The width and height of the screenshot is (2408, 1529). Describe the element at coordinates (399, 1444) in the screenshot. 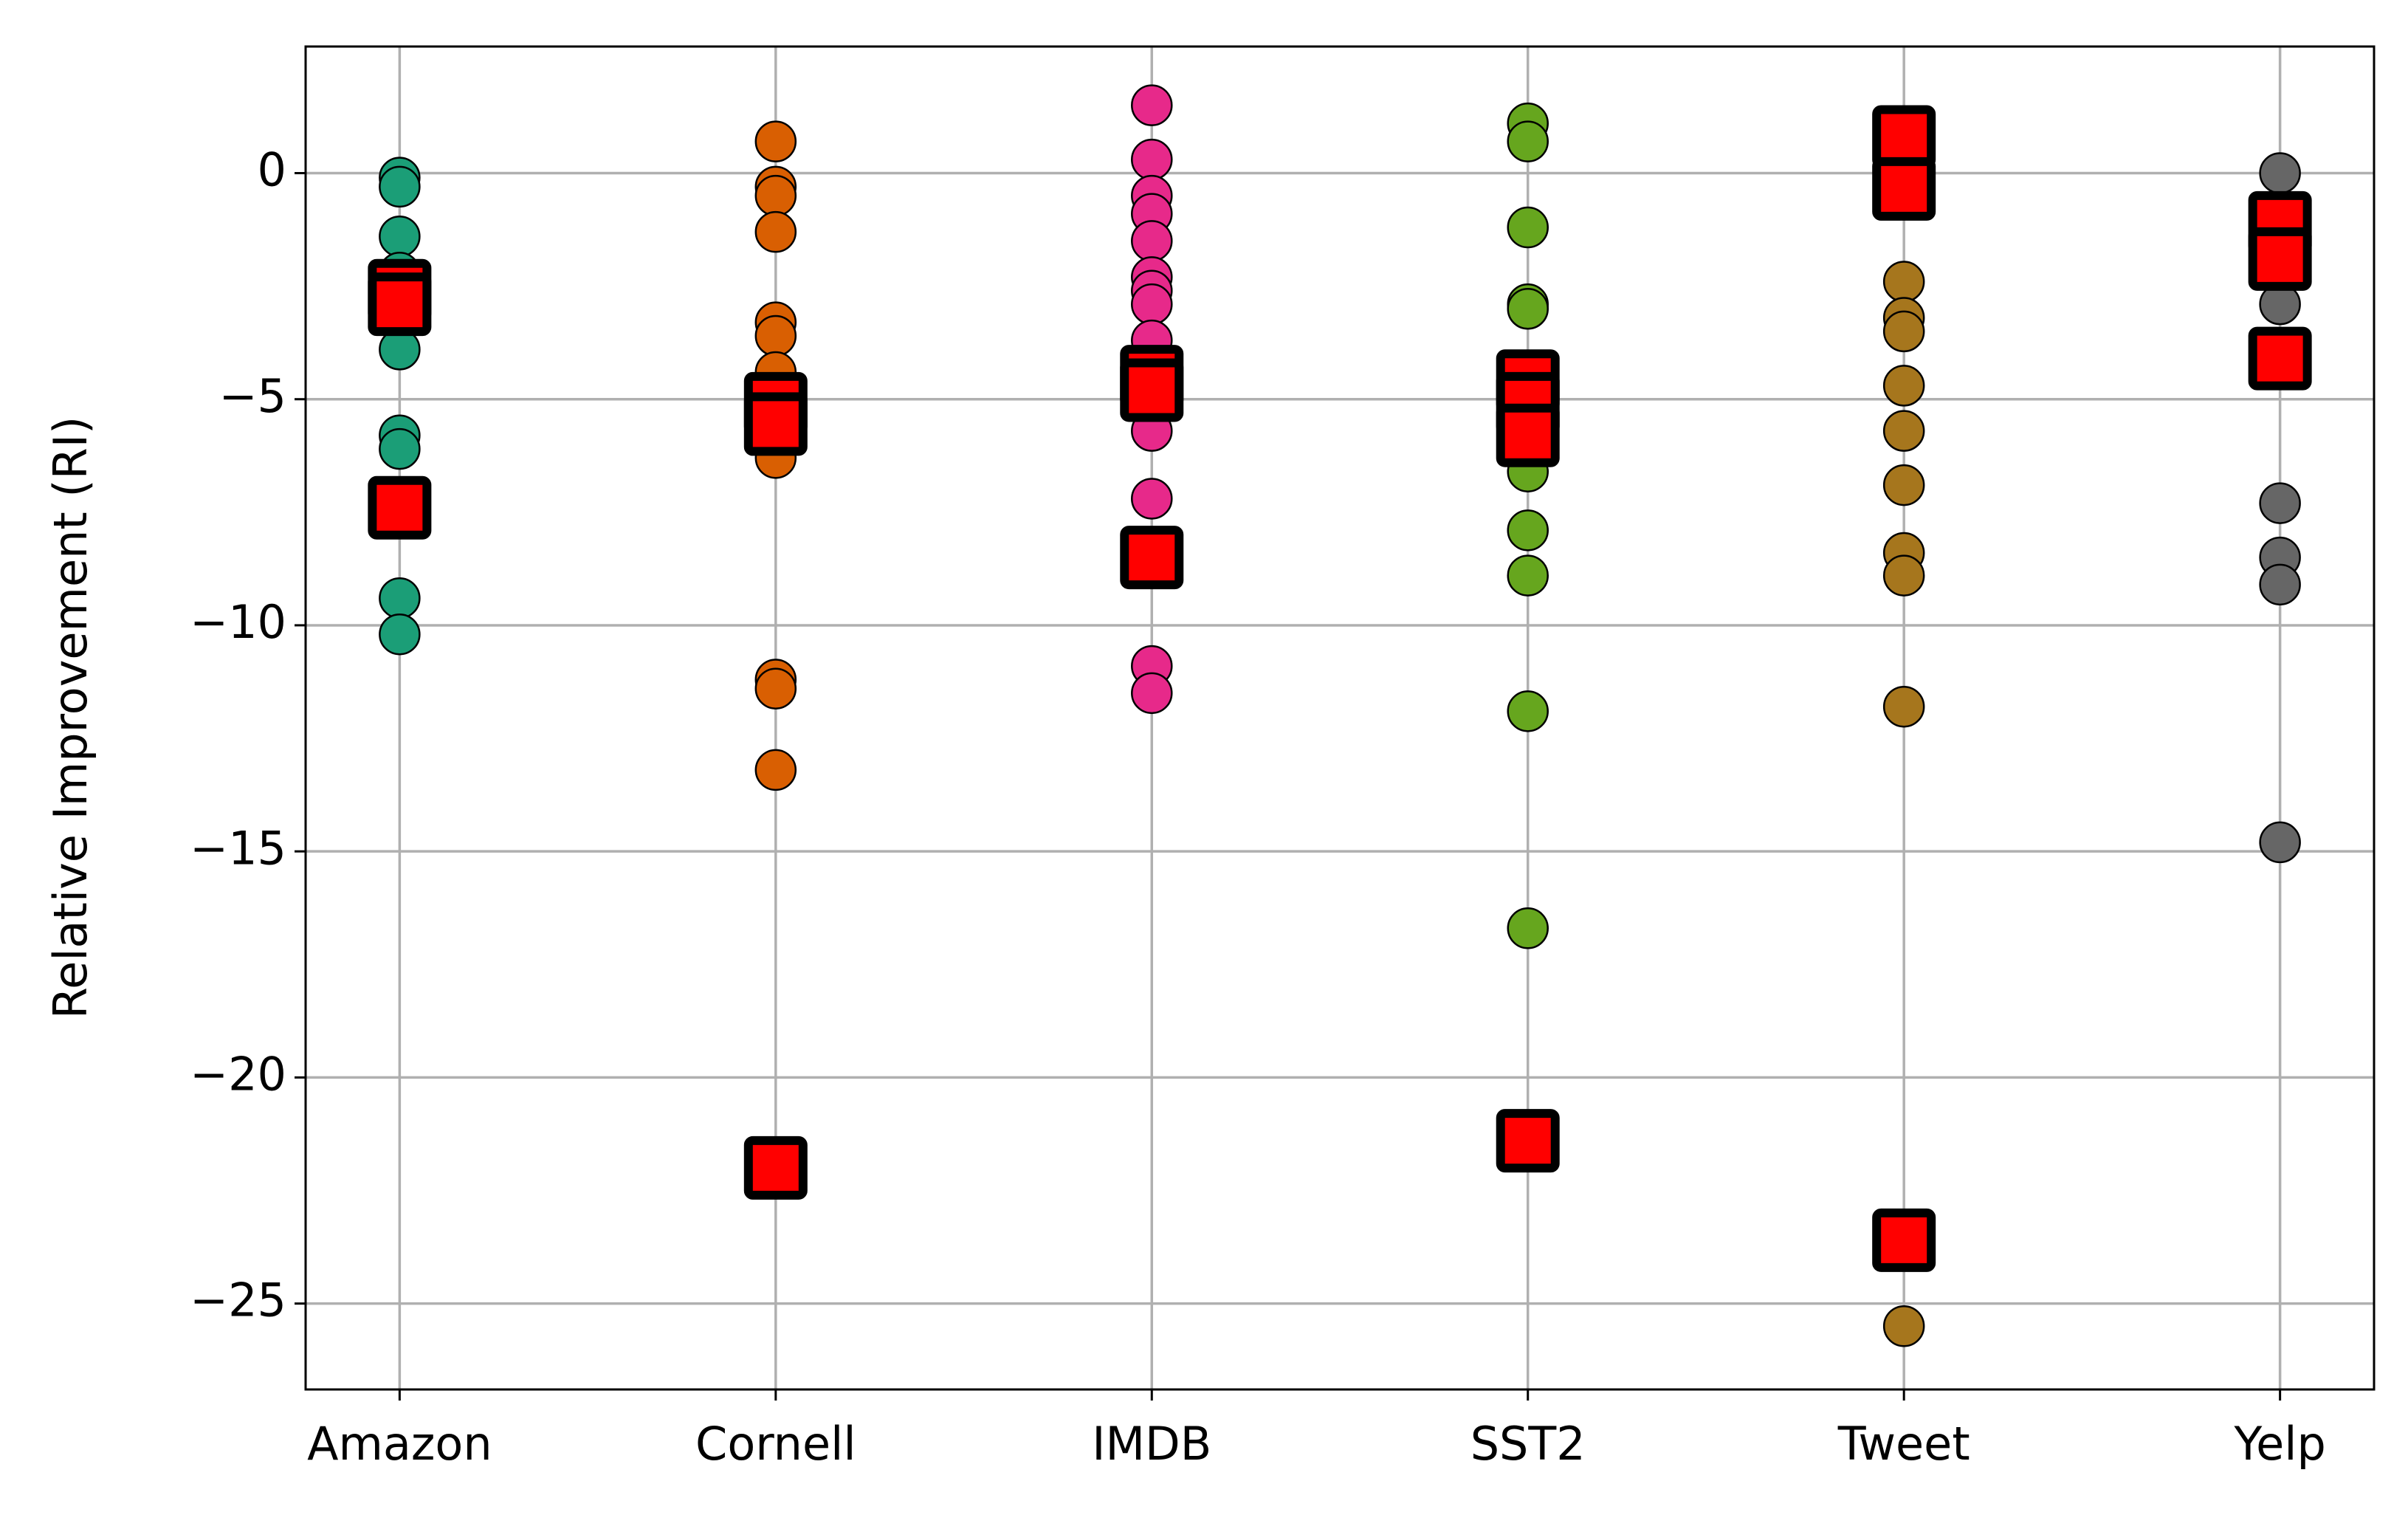

I see `x-tick-label: Amazon` at that location.